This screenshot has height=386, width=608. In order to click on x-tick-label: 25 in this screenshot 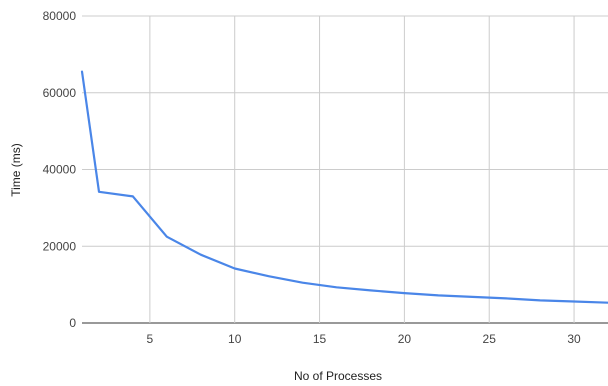, I will do `click(490, 339)`.